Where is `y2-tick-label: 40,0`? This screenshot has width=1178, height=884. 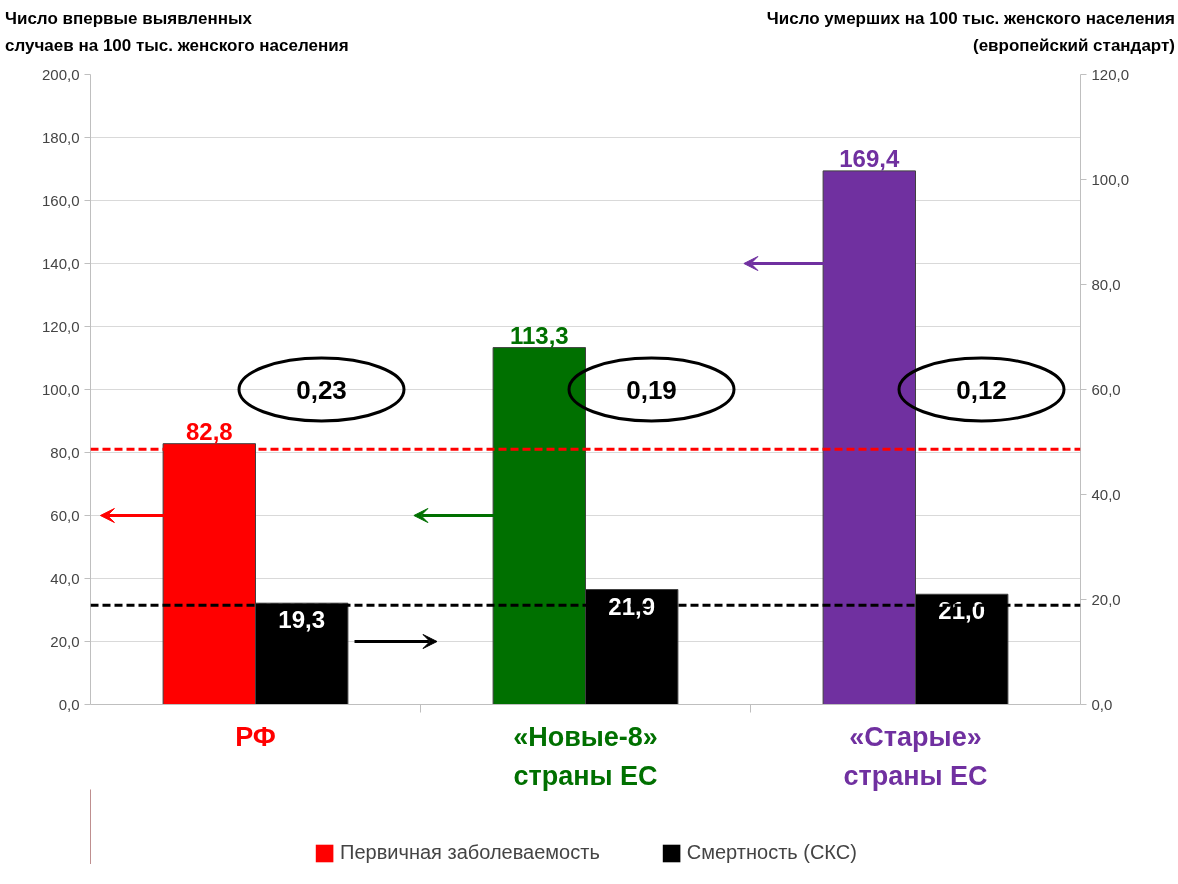
y2-tick-label: 40,0 is located at coordinates (1106, 494).